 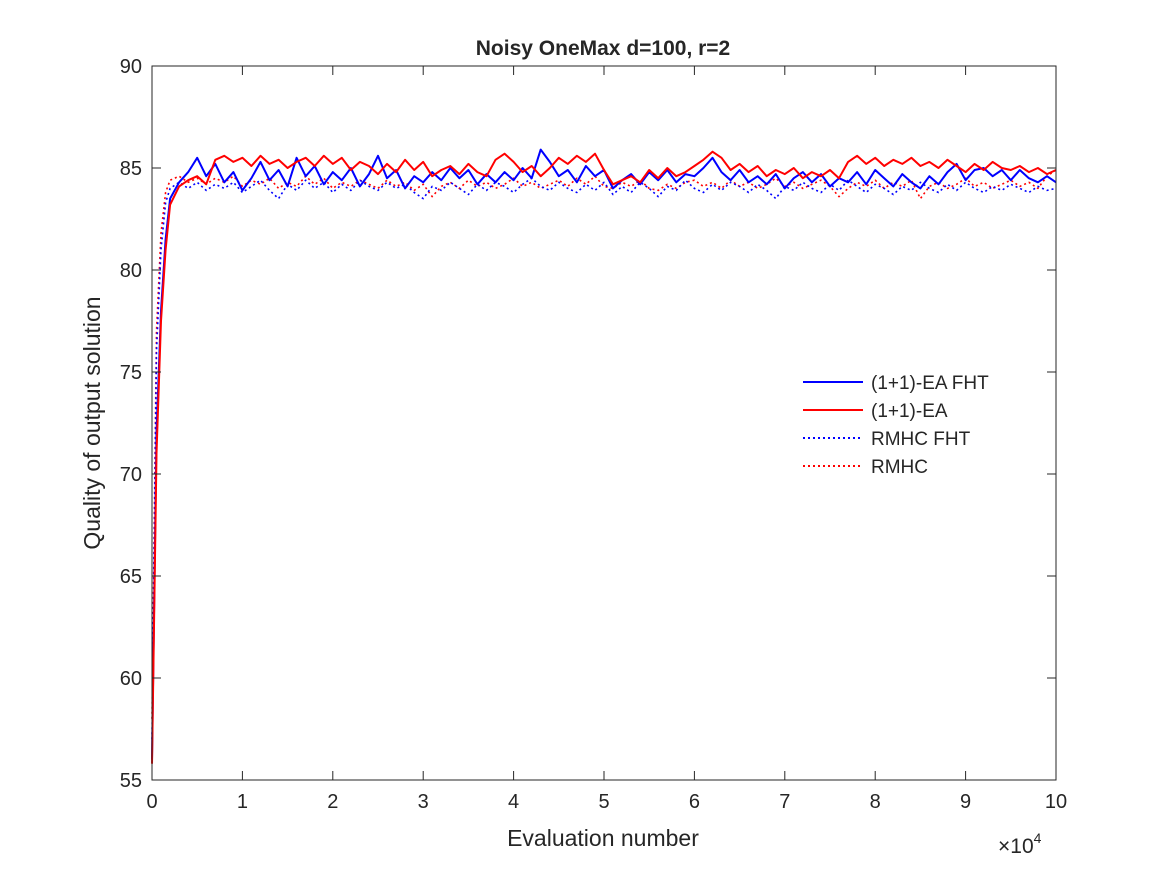 What do you see at coordinates (332, 802) in the screenshot?
I see `x-tick-label: 2` at bounding box center [332, 802].